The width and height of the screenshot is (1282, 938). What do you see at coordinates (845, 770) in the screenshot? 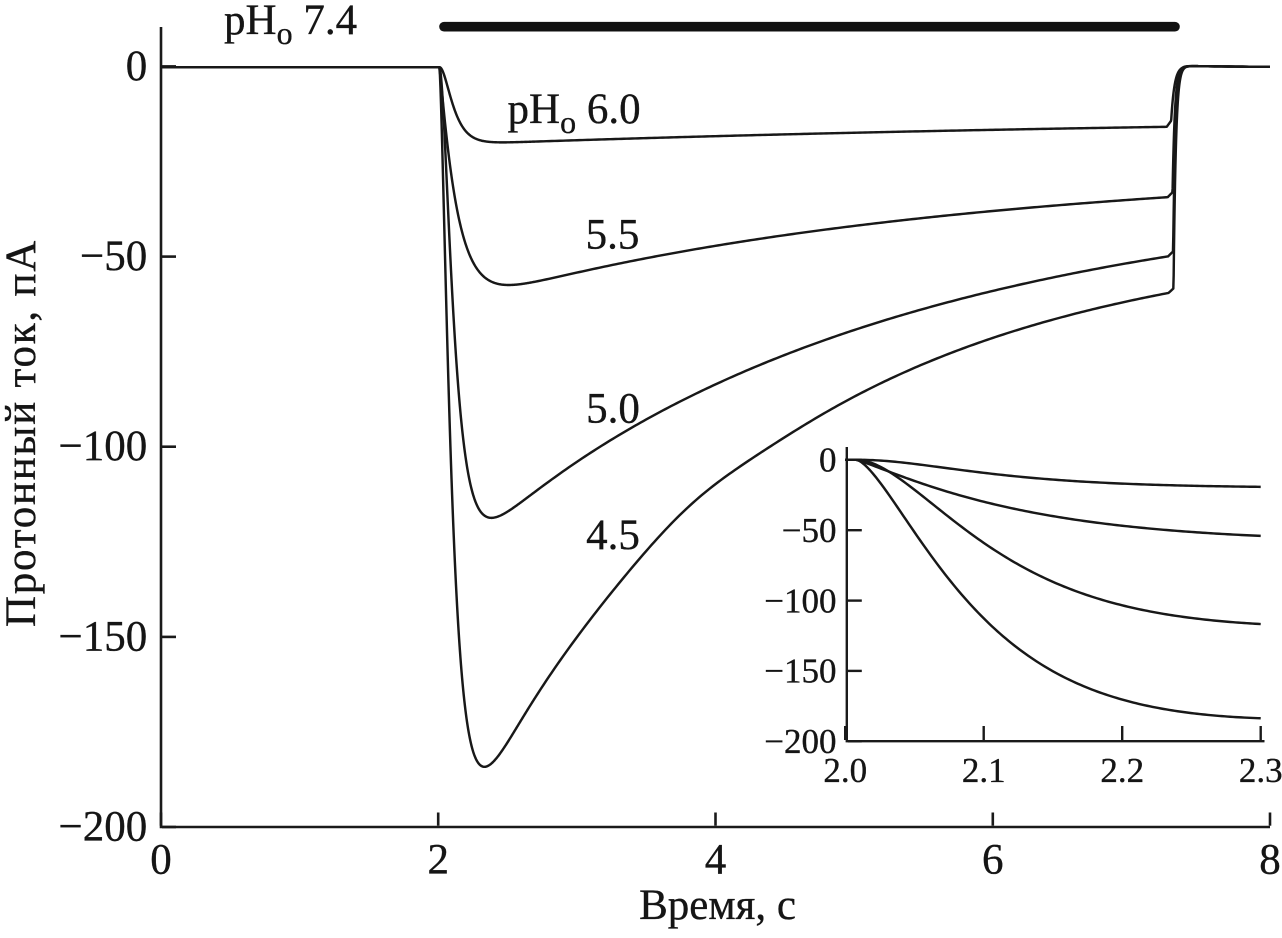
I see `svg-text: 2.0` at bounding box center [845, 770].